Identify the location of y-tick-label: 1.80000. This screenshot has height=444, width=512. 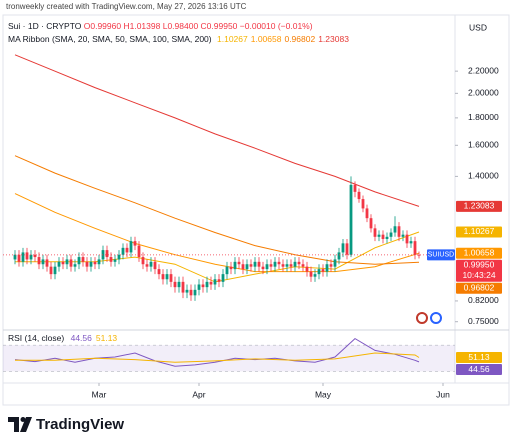
(483, 117).